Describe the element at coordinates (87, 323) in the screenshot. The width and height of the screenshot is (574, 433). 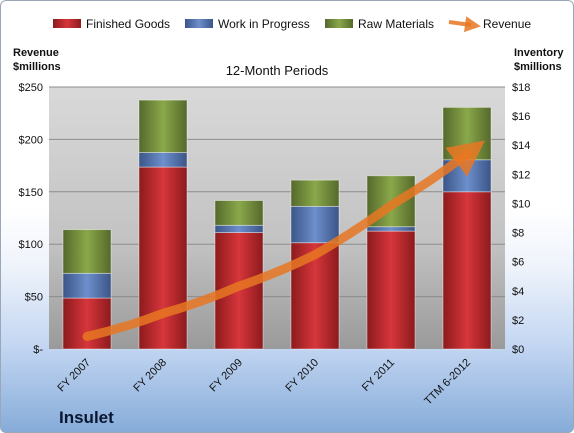
I see `bar-finished-goods-fy-2007` at that location.